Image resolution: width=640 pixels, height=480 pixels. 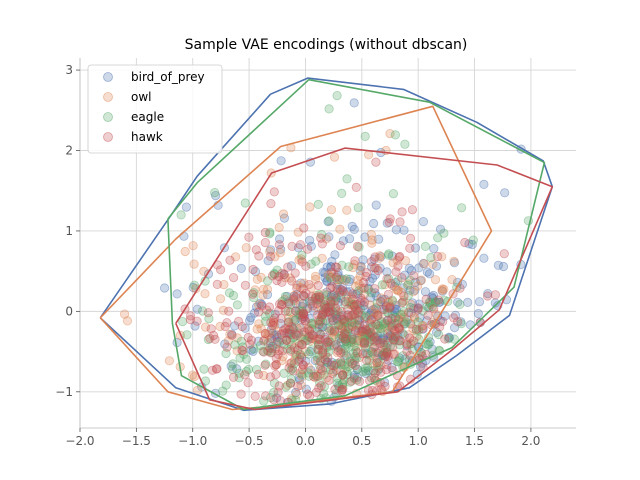 I want to click on x-tick-labels: −2.0 −1.5 −1.0 −0.5 0.0 0.5 1.0 1.5 2.0, so click(x=302, y=441).